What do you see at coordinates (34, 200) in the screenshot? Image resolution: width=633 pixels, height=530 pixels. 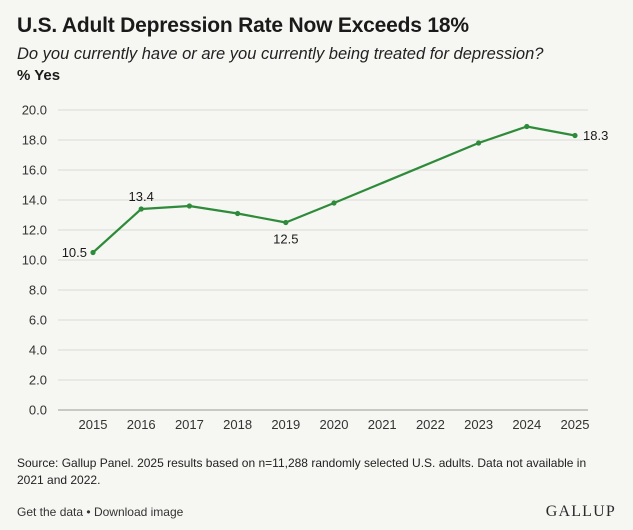 I see `y-tick-label: 14.0` at bounding box center [34, 200].